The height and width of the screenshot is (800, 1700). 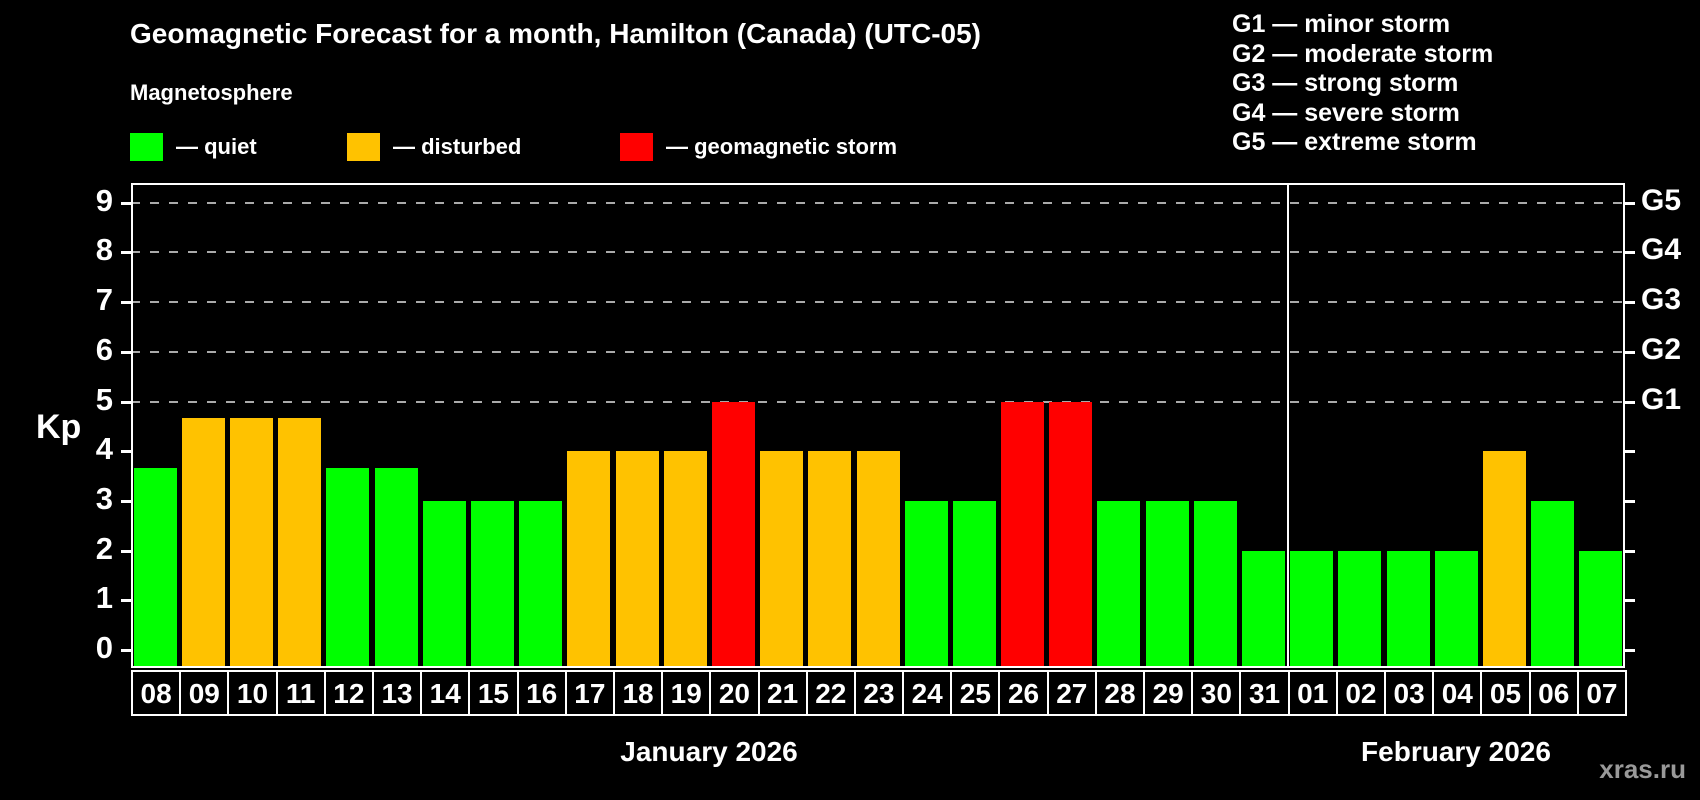 I want to click on y-axis-label-5: 5, so click(x=104, y=399).